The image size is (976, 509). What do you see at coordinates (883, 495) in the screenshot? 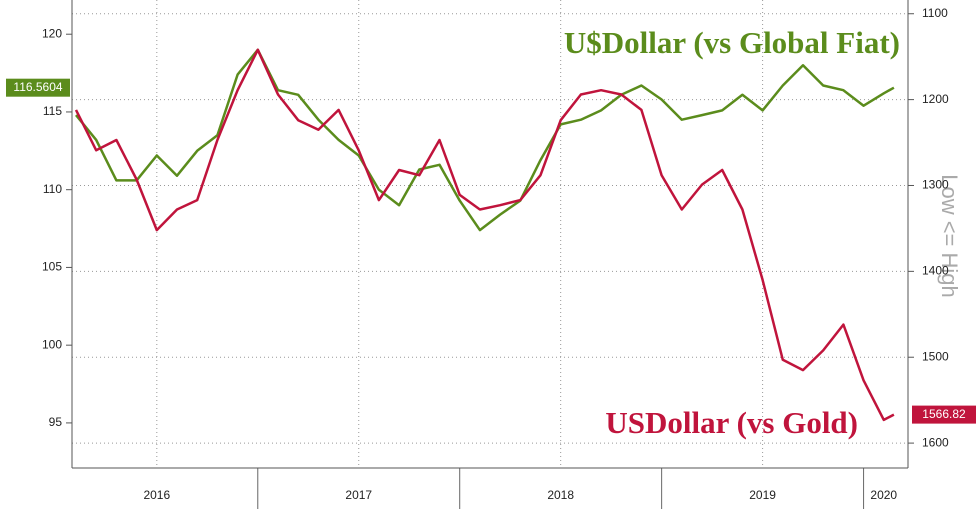
I see `x-tick-label: 2020` at bounding box center [883, 495].